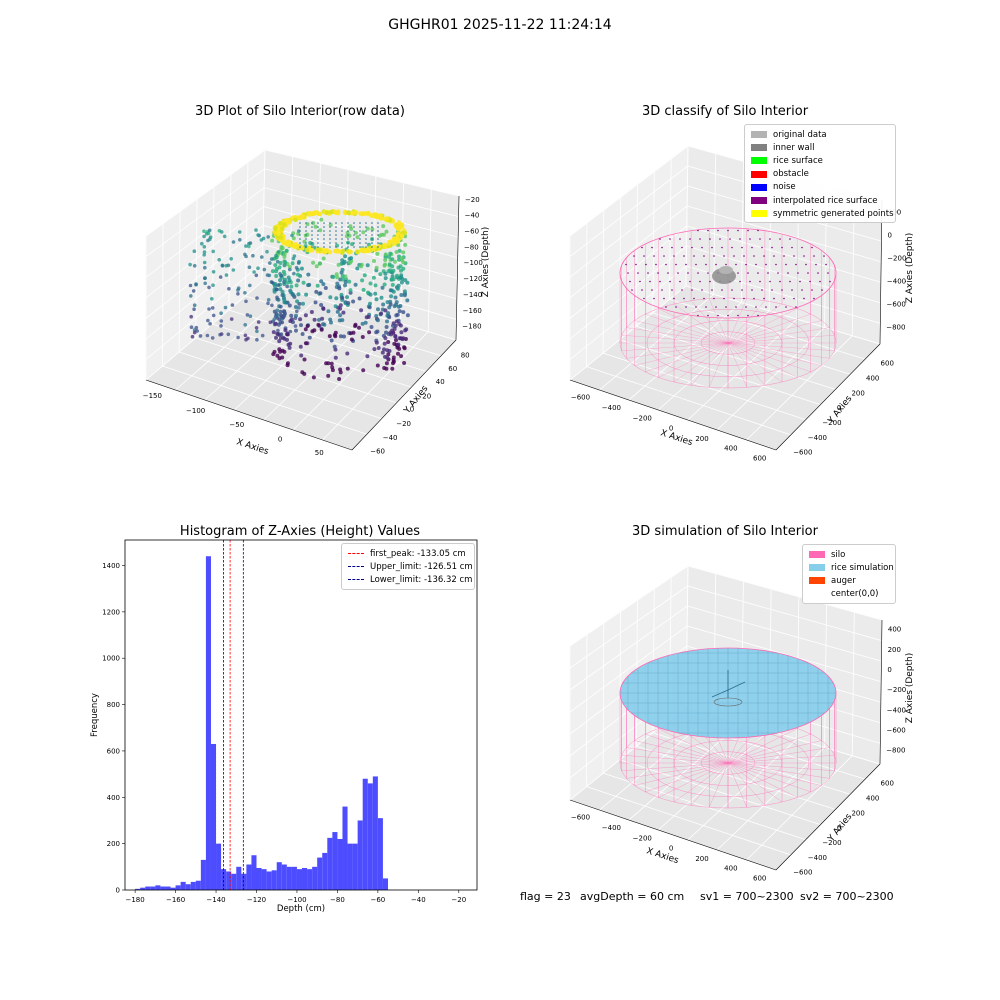 This screenshot has height=1000, width=1000. What do you see at coordinates (759, 459) in the screenshot?
I see `classify-x-tick: 600` at bounding box center [759, 459].